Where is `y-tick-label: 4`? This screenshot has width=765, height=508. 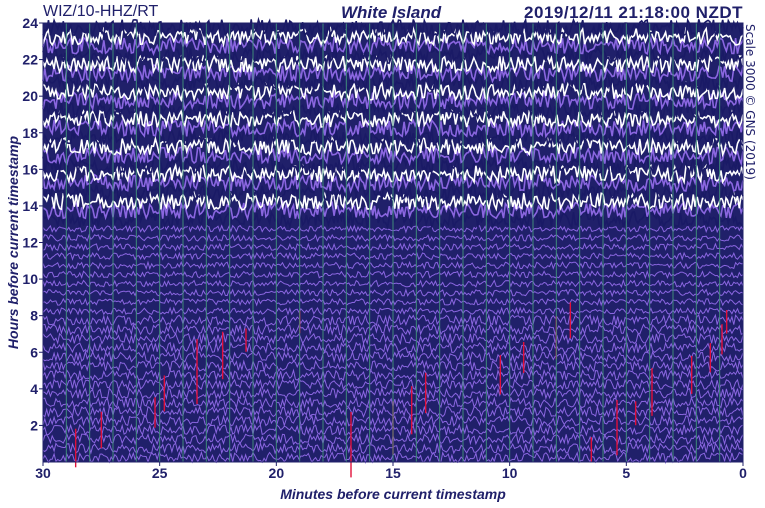 y-tick-label: 4 is located at coordinates (34, 389).